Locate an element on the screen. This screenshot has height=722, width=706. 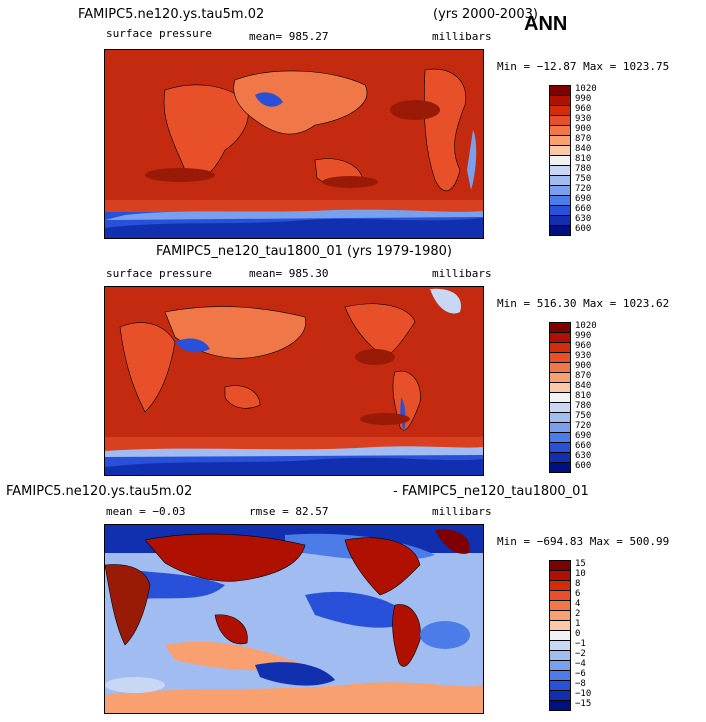
panel3-title-right: - FAMIPC5_ne120_tau1800_01 is located at coordinates (491, 491).